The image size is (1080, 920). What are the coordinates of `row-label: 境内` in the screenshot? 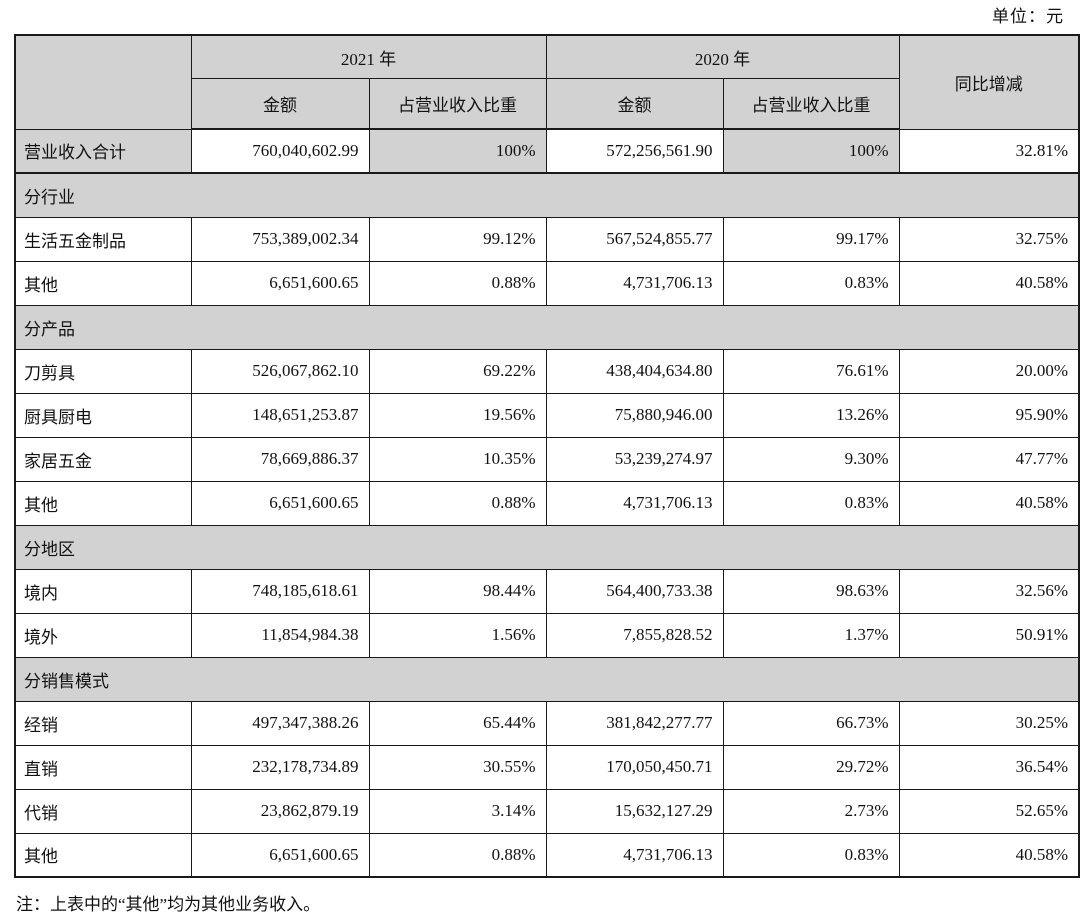 It's located at (103, 591).